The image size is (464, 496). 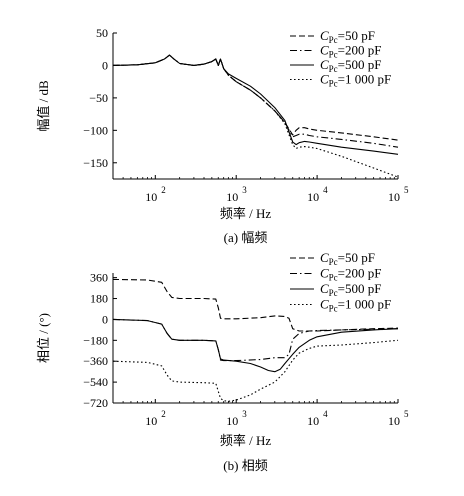 What do you see at coordinates (102, 33) in the screenshot?
I see `y-tick-label: 50` at bounding box center [102, 33].